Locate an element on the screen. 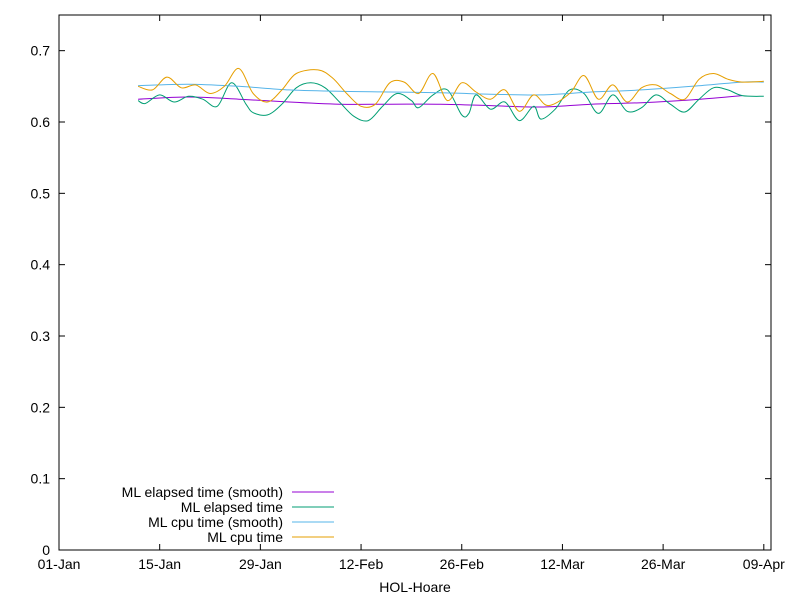 Image resolution: width=800 pixels, height=600 pixels. x-tick-label: 26-Mar is located at coordinates (663, 564).